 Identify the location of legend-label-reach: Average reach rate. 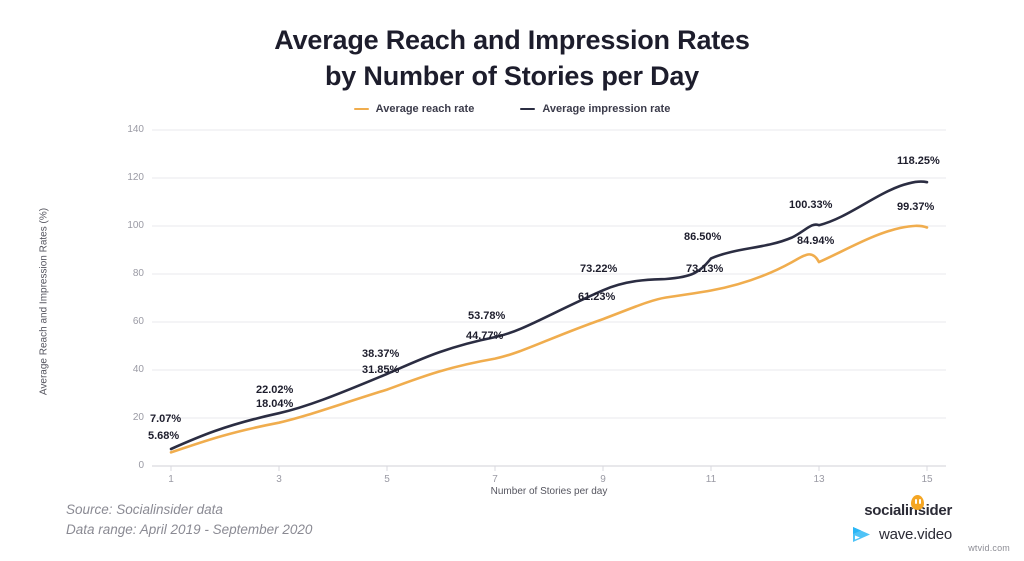
(425, 109).